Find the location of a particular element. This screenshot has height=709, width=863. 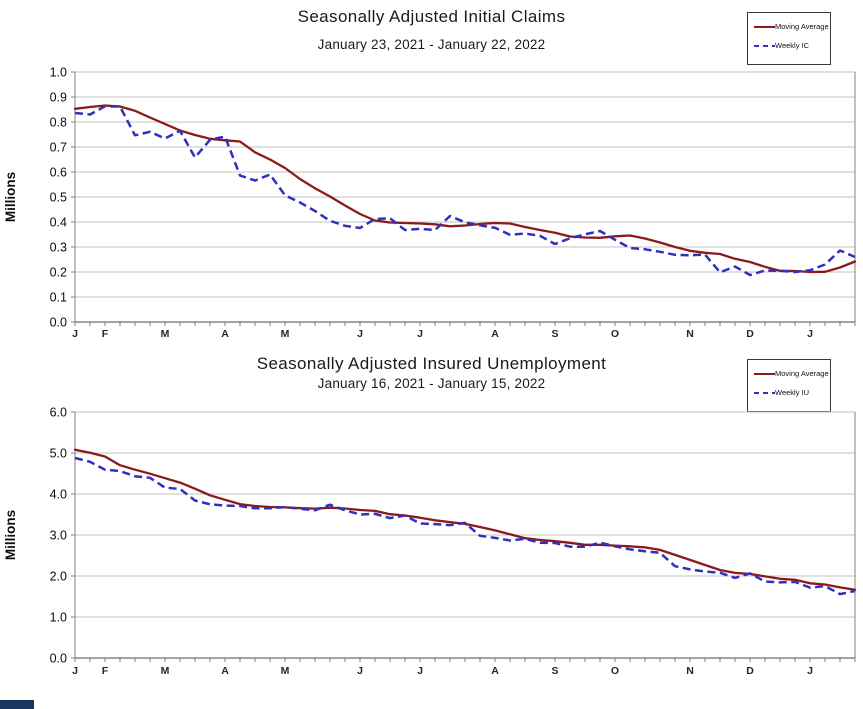

y-tick-label: 0.3 is located at coordinates (58, 248).